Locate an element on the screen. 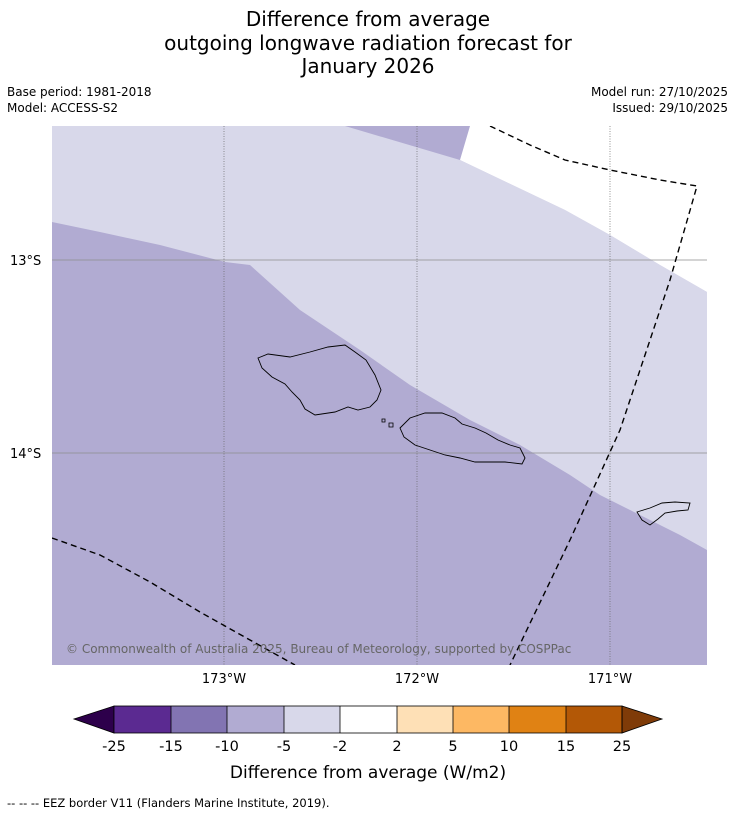 This screenshot has height=816, width=736. model-name: Model: ACCESS-S2 is located at coordinates (63, 108).